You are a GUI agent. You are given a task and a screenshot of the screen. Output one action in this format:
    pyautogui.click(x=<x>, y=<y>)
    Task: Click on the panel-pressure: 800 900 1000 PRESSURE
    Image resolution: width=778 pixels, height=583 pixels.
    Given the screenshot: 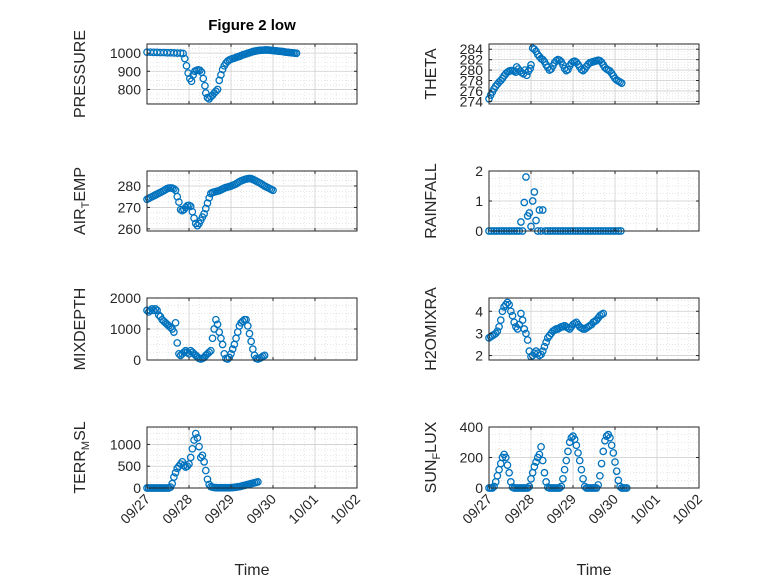 What is the action you would take?
    pyautogui.click(x=215, y=74)
    